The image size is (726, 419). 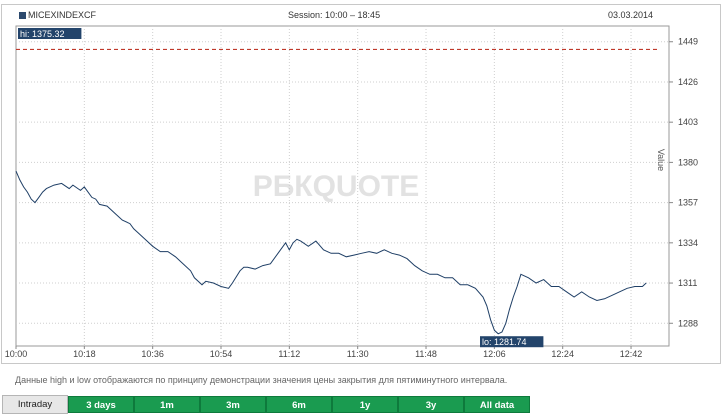 What do you see at coordinates (167, 404) in the screenshot?
I see `tab-1m: 1m` at bounding box center [167, 404].